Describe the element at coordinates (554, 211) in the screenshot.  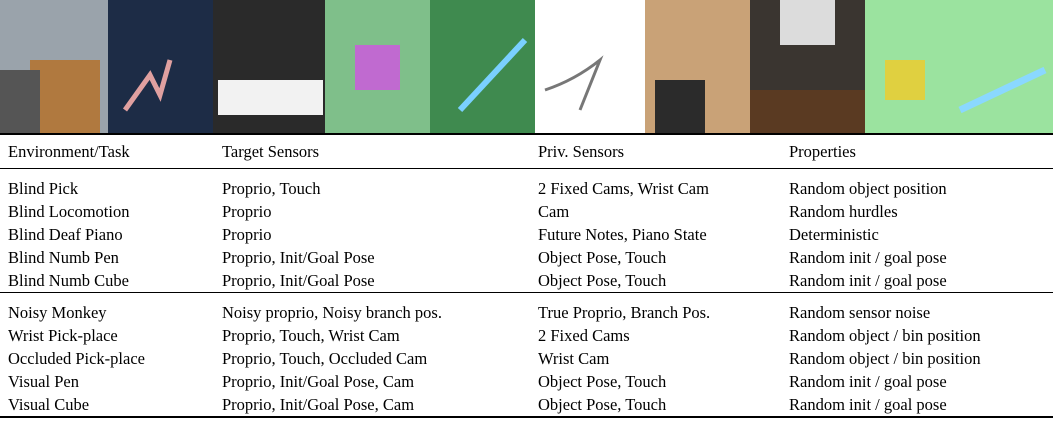
I see `cell: Cam` at that location.